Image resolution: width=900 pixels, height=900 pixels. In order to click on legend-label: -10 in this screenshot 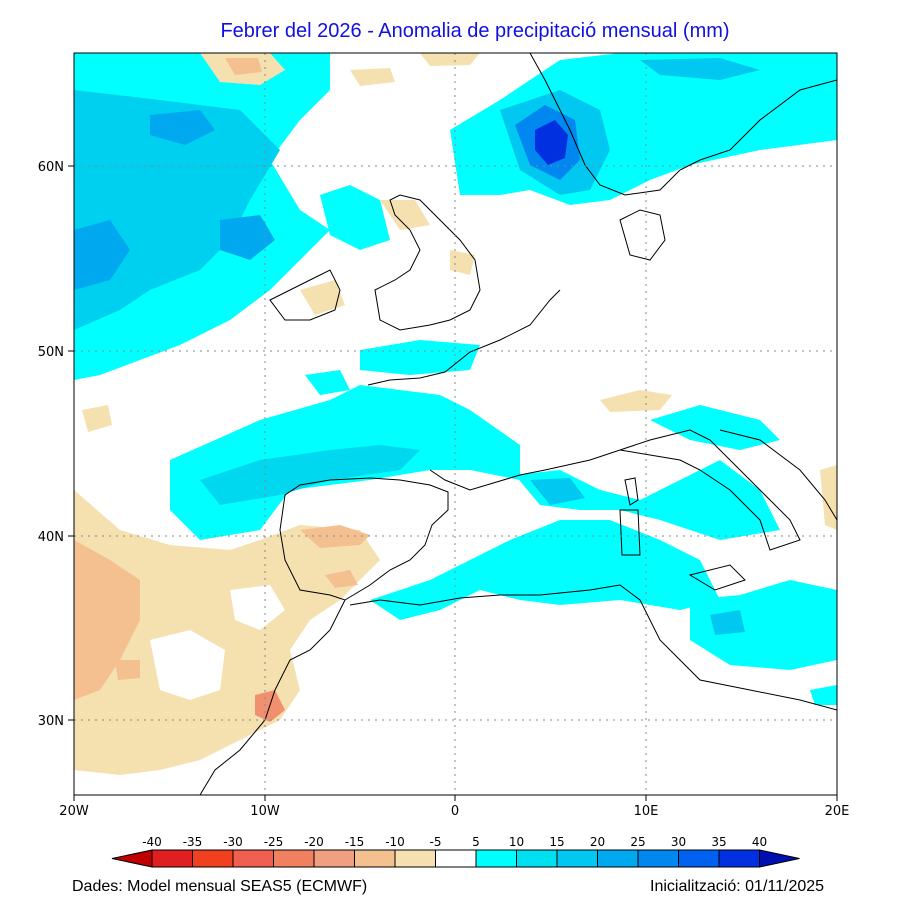, I will do `click(395, 842)`.